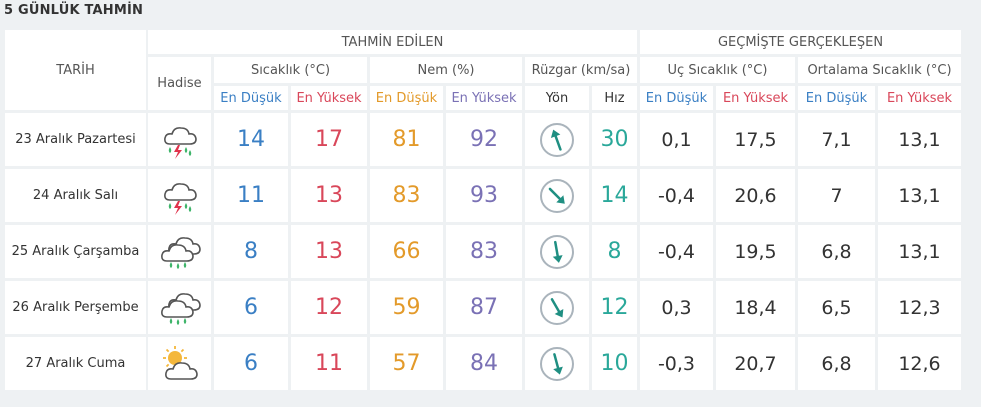 This screenshot has height=407, width=981. Describe the element at coordinates (329, 307) in the screenshot. I see `temp-high-cell: 12` at that location.